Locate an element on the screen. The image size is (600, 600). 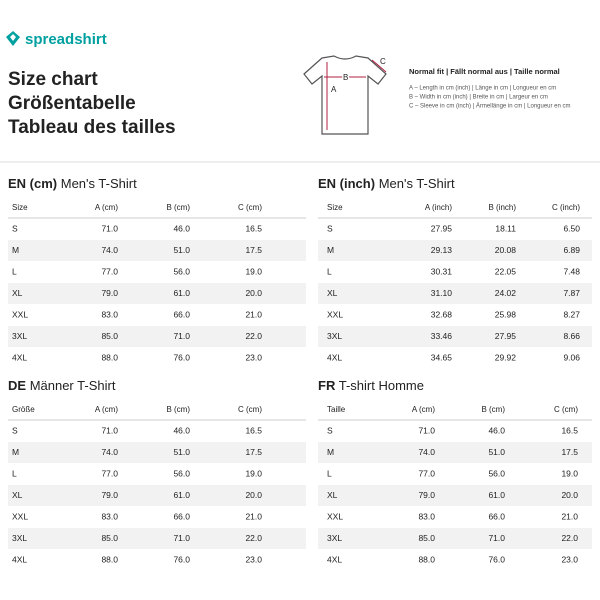
column-header: Größe is located at coordinates (23, 409).